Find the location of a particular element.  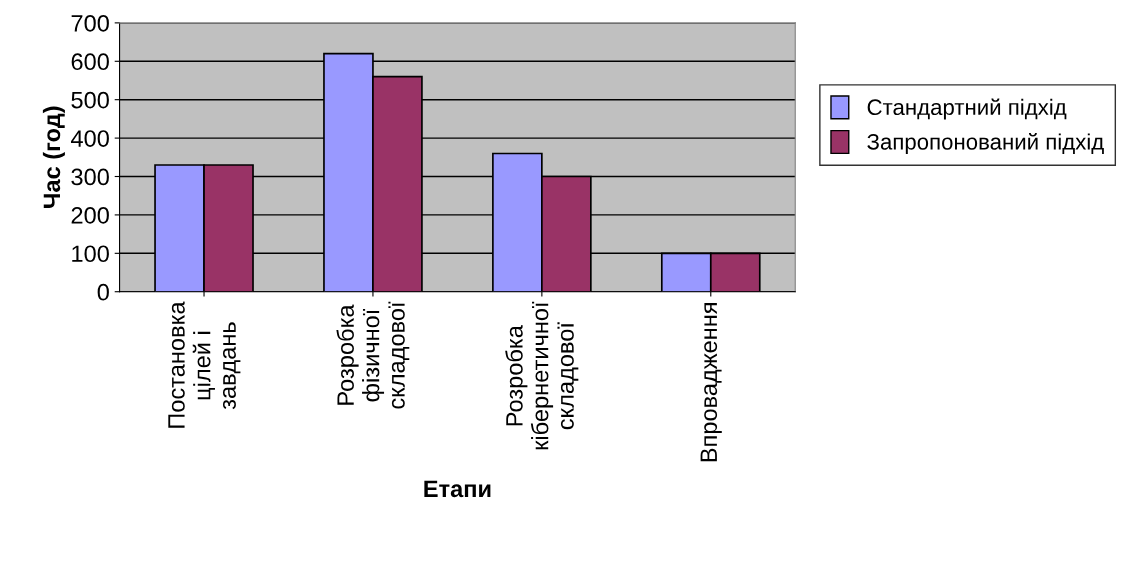

y-tick-label: 200 is located at coordinates (90, 215).